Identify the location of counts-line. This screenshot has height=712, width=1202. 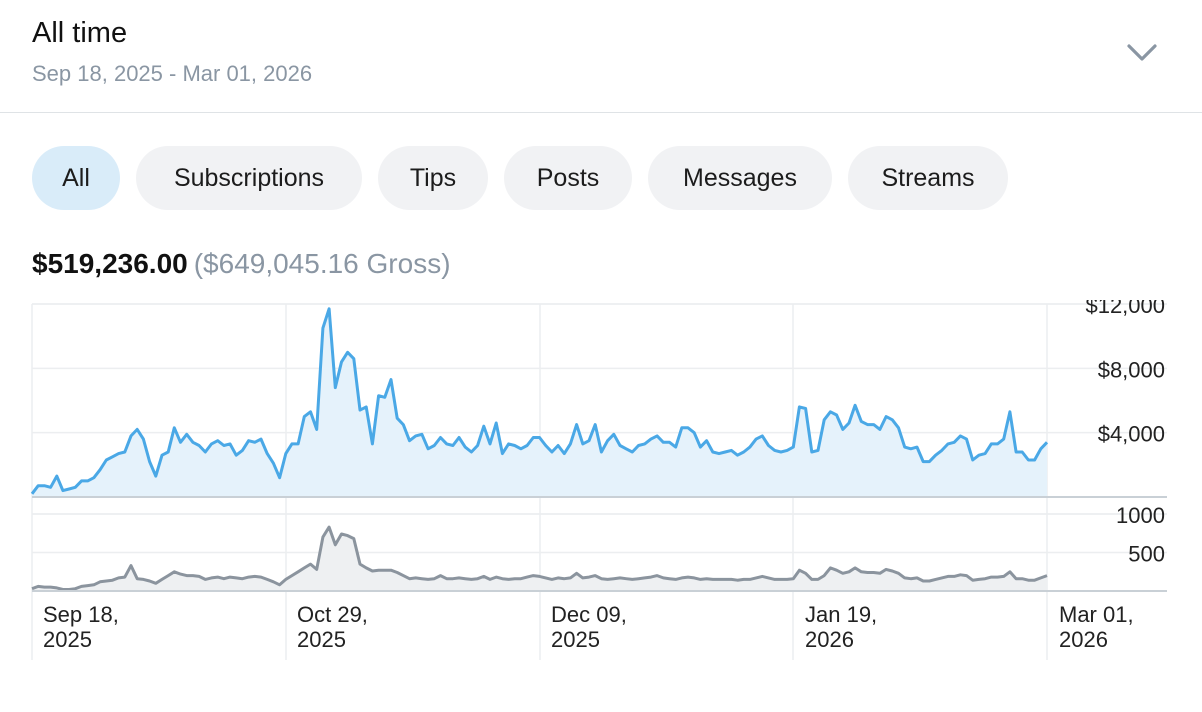
(539, 558).